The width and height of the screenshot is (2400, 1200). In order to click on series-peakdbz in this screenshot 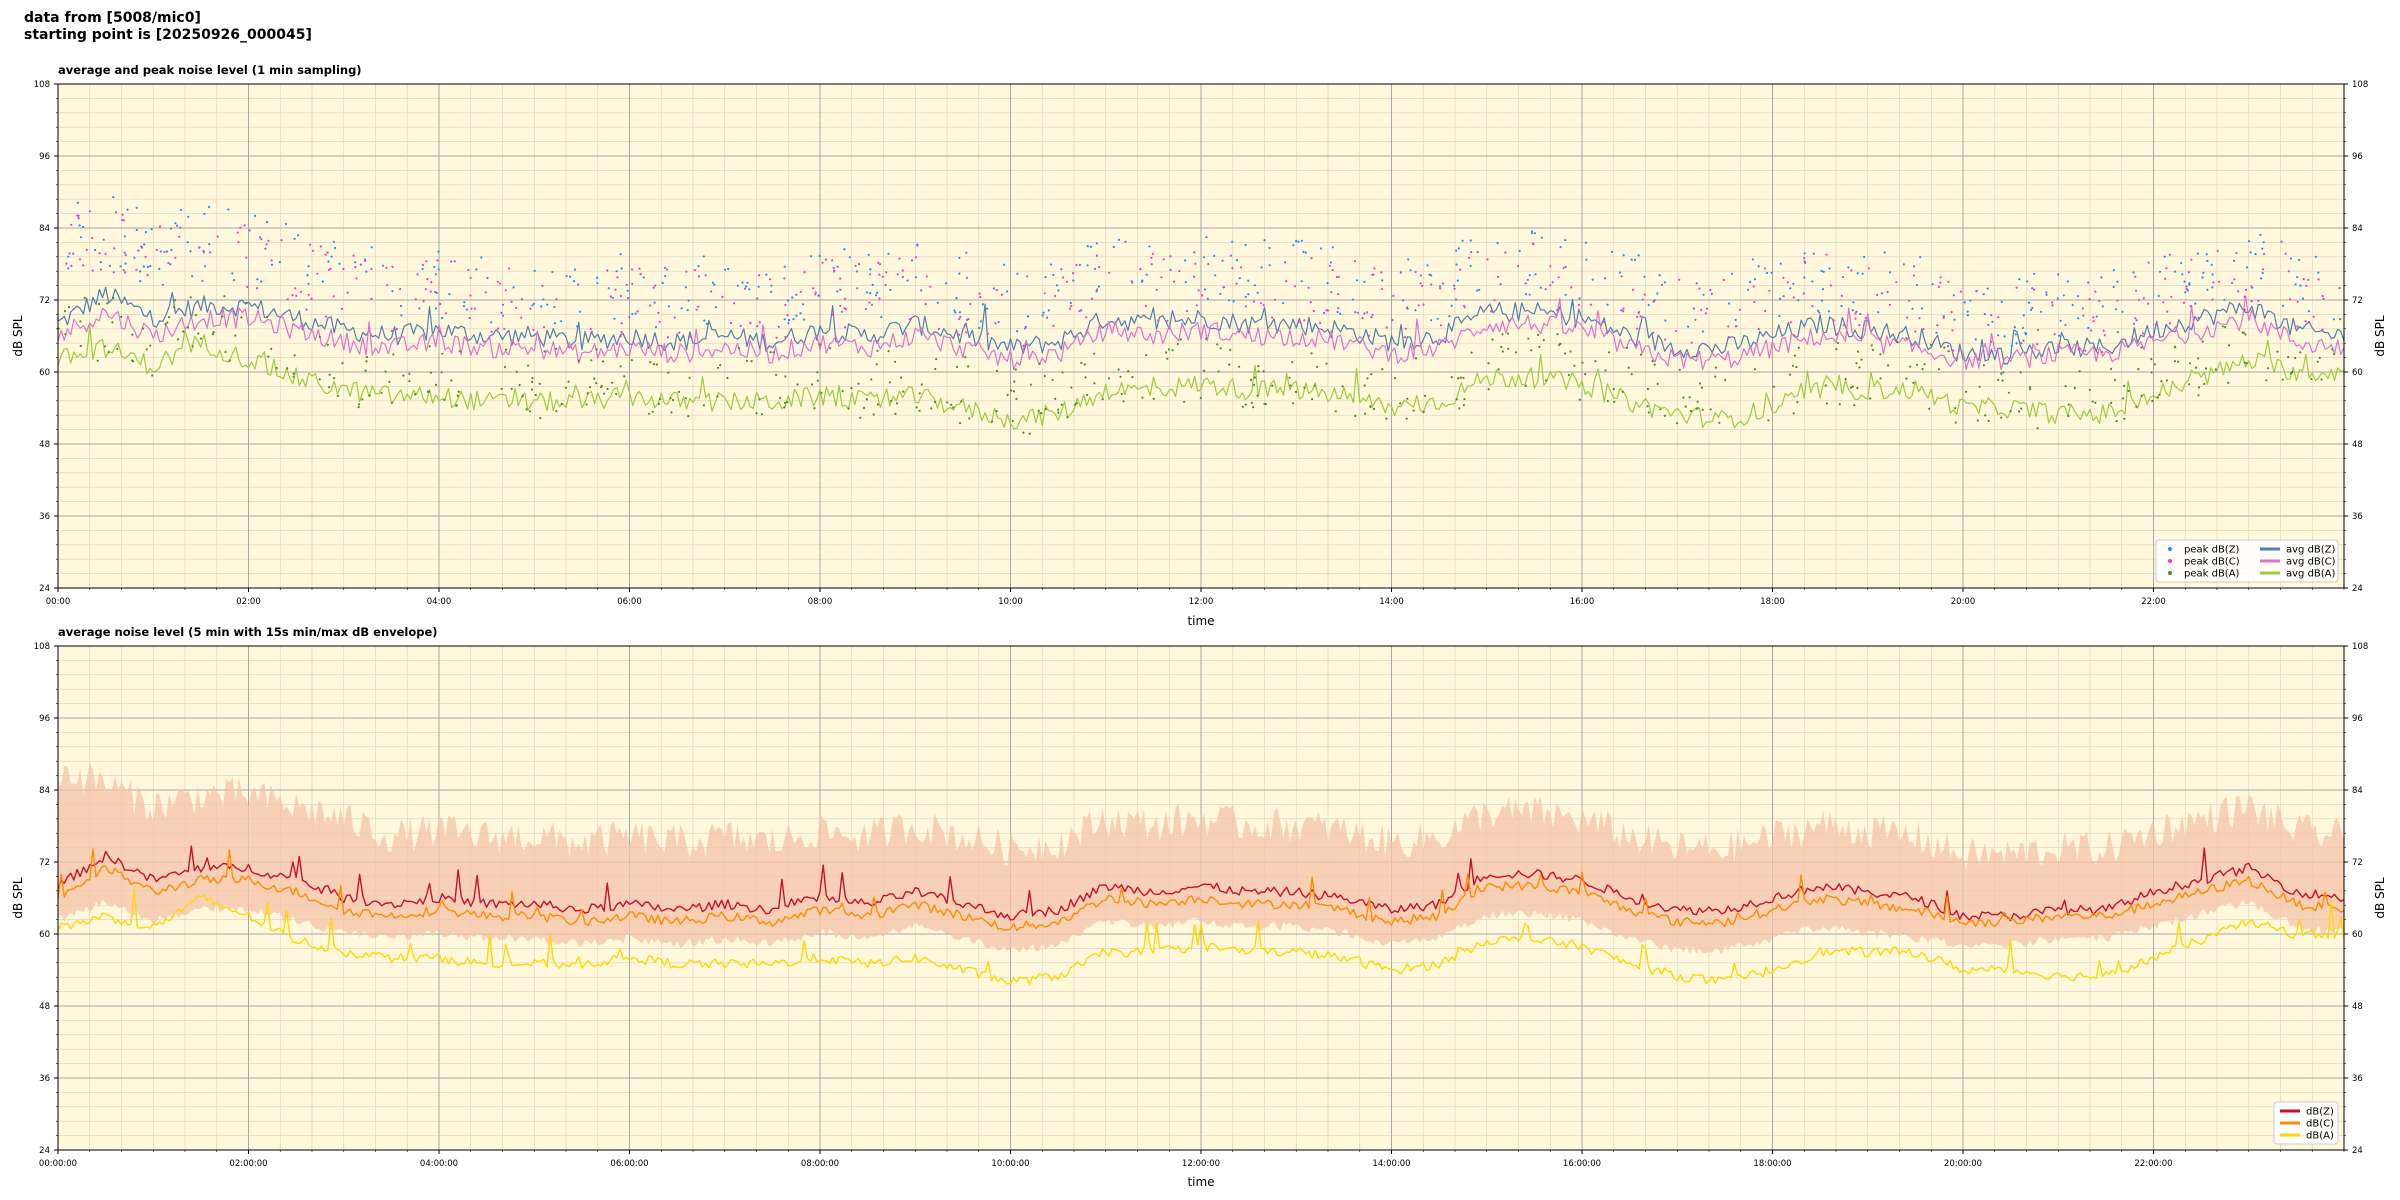, I will do `click(1204, 271)`.